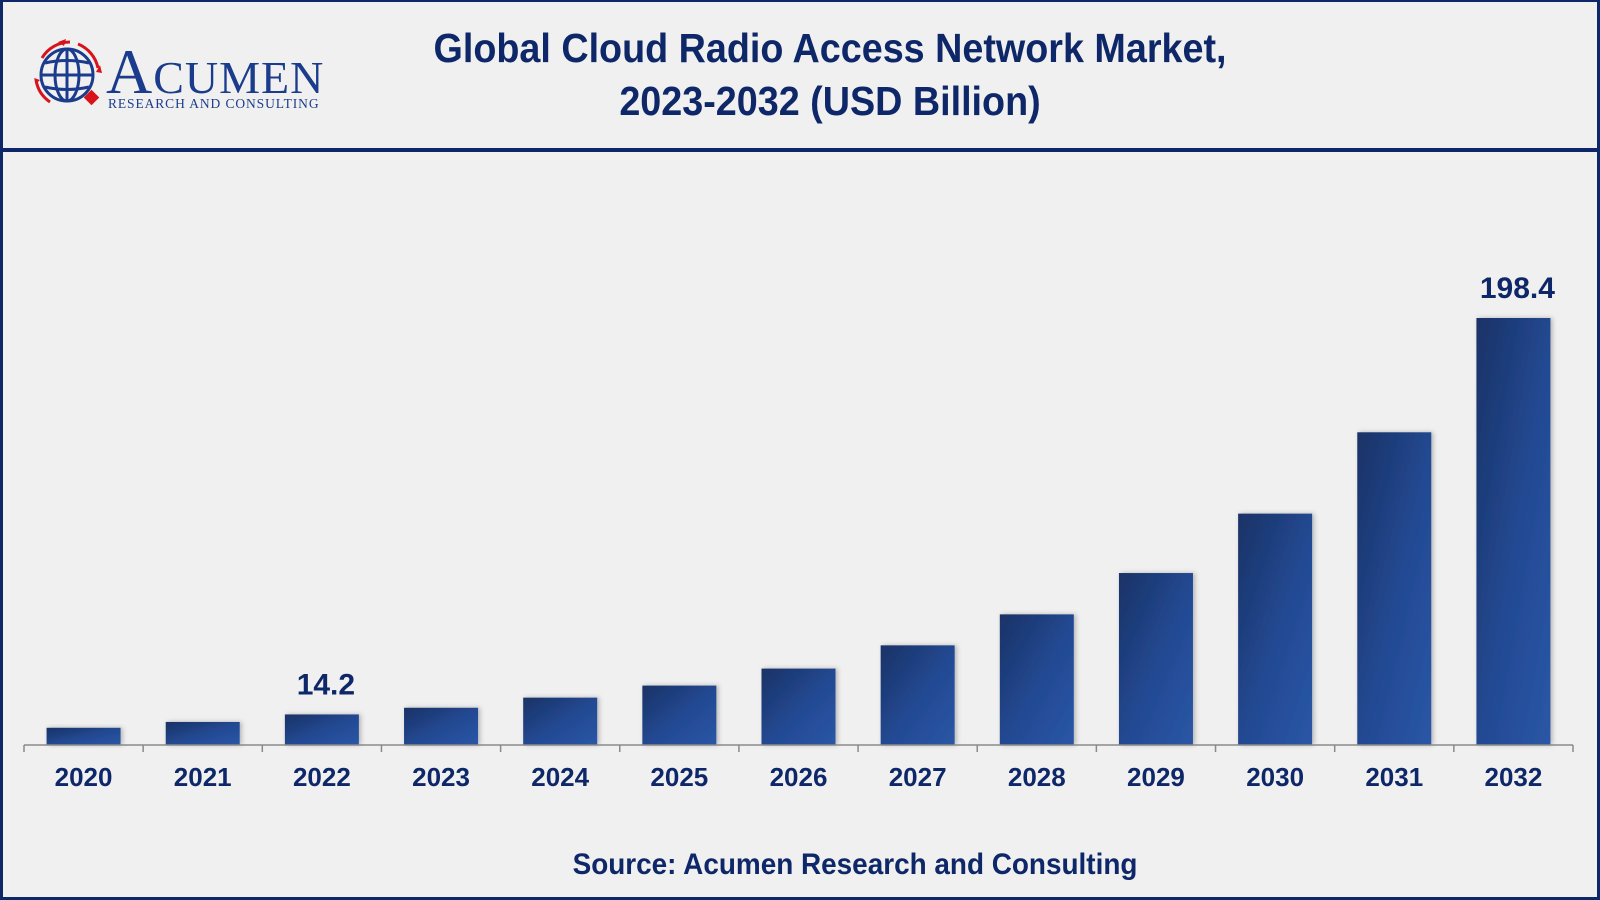 This screenshot has height=900, width=1600. I want to click on source-note: Source: Acumen Research and Consulting, so click(855, 864).